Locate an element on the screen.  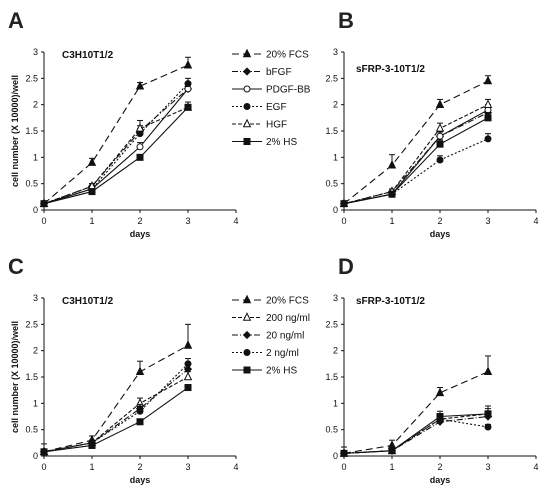
legend: 20% FCS 200 ng/ml 20 ng/ml 2 ng/ml 2% HS is located at coordinates (271, 335).